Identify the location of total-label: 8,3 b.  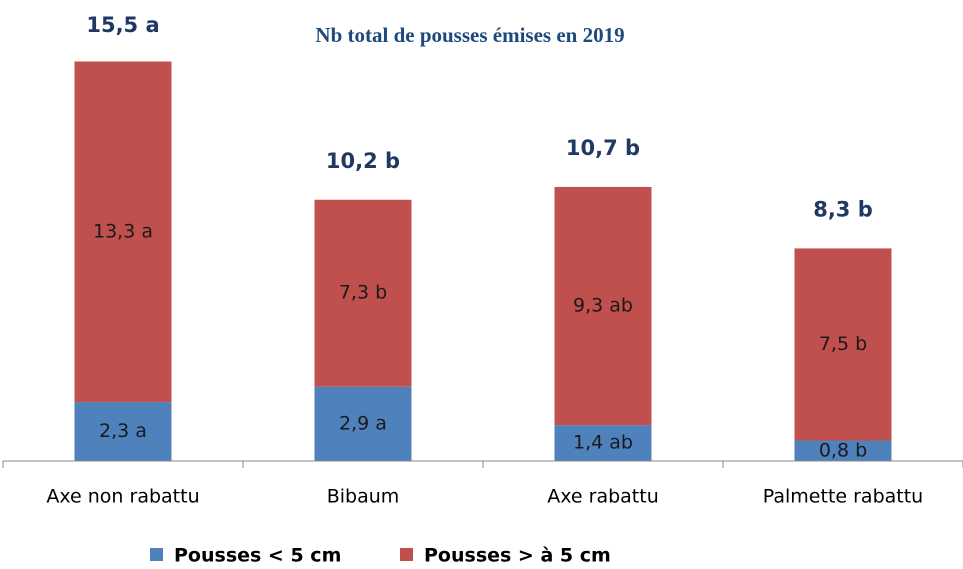
(843, 209).